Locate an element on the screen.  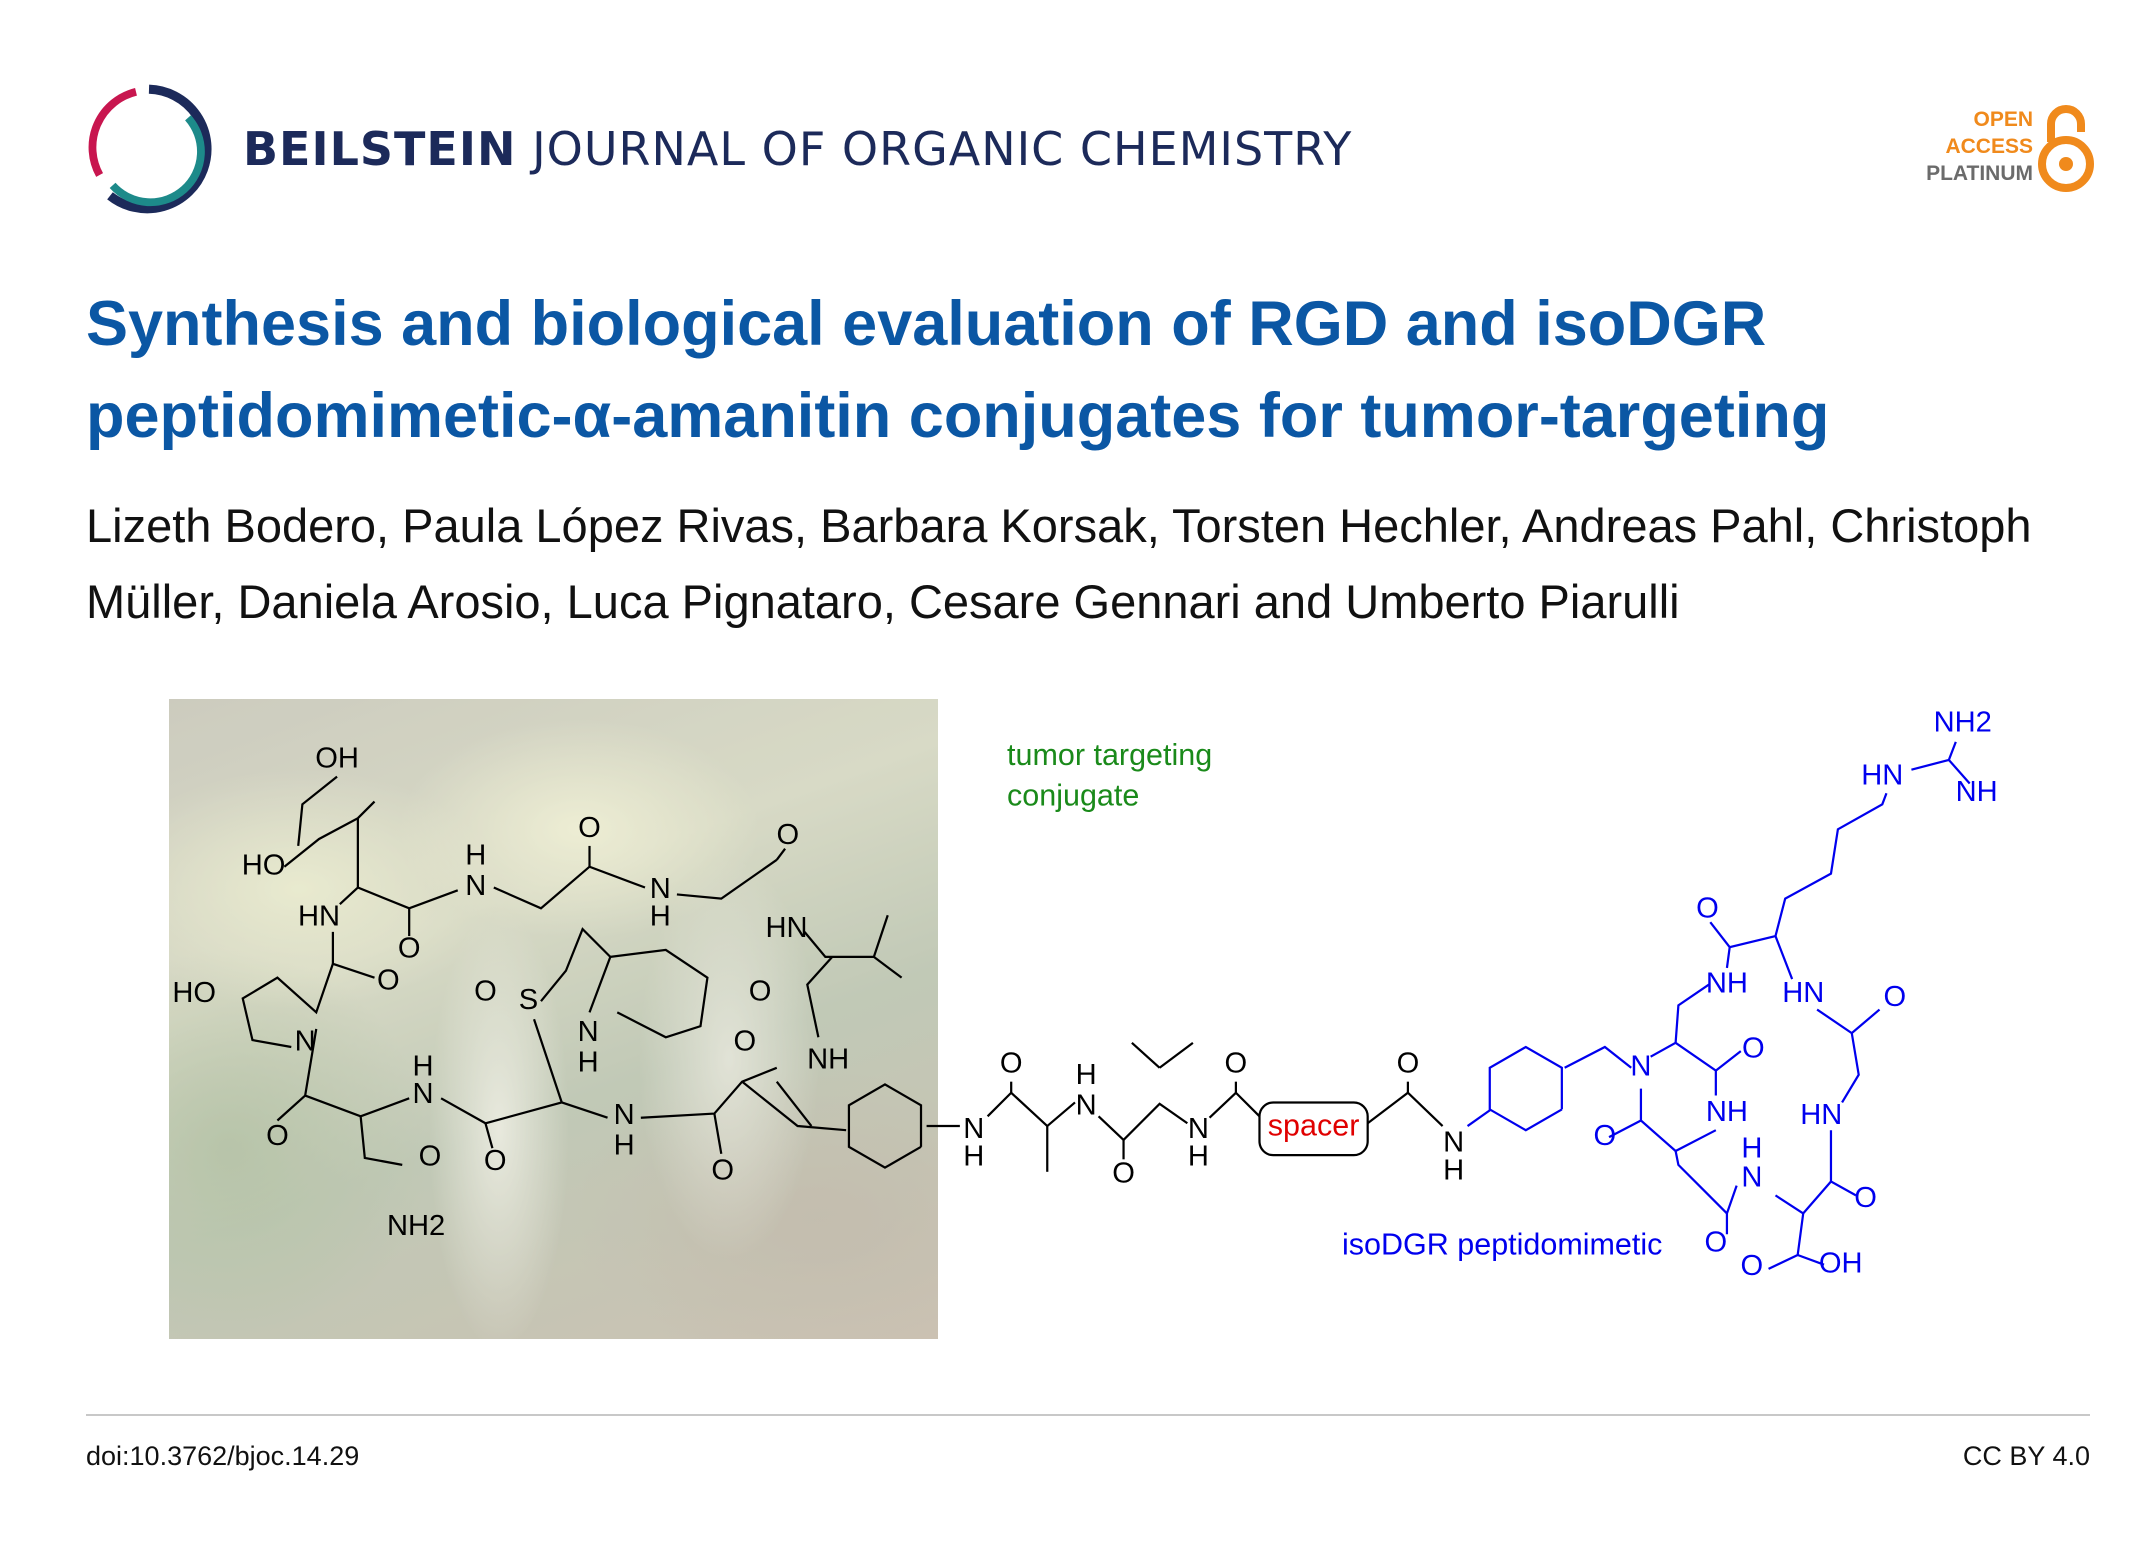
journal-name-bold: BEILSTEIN is located at coordinates (380, 149).